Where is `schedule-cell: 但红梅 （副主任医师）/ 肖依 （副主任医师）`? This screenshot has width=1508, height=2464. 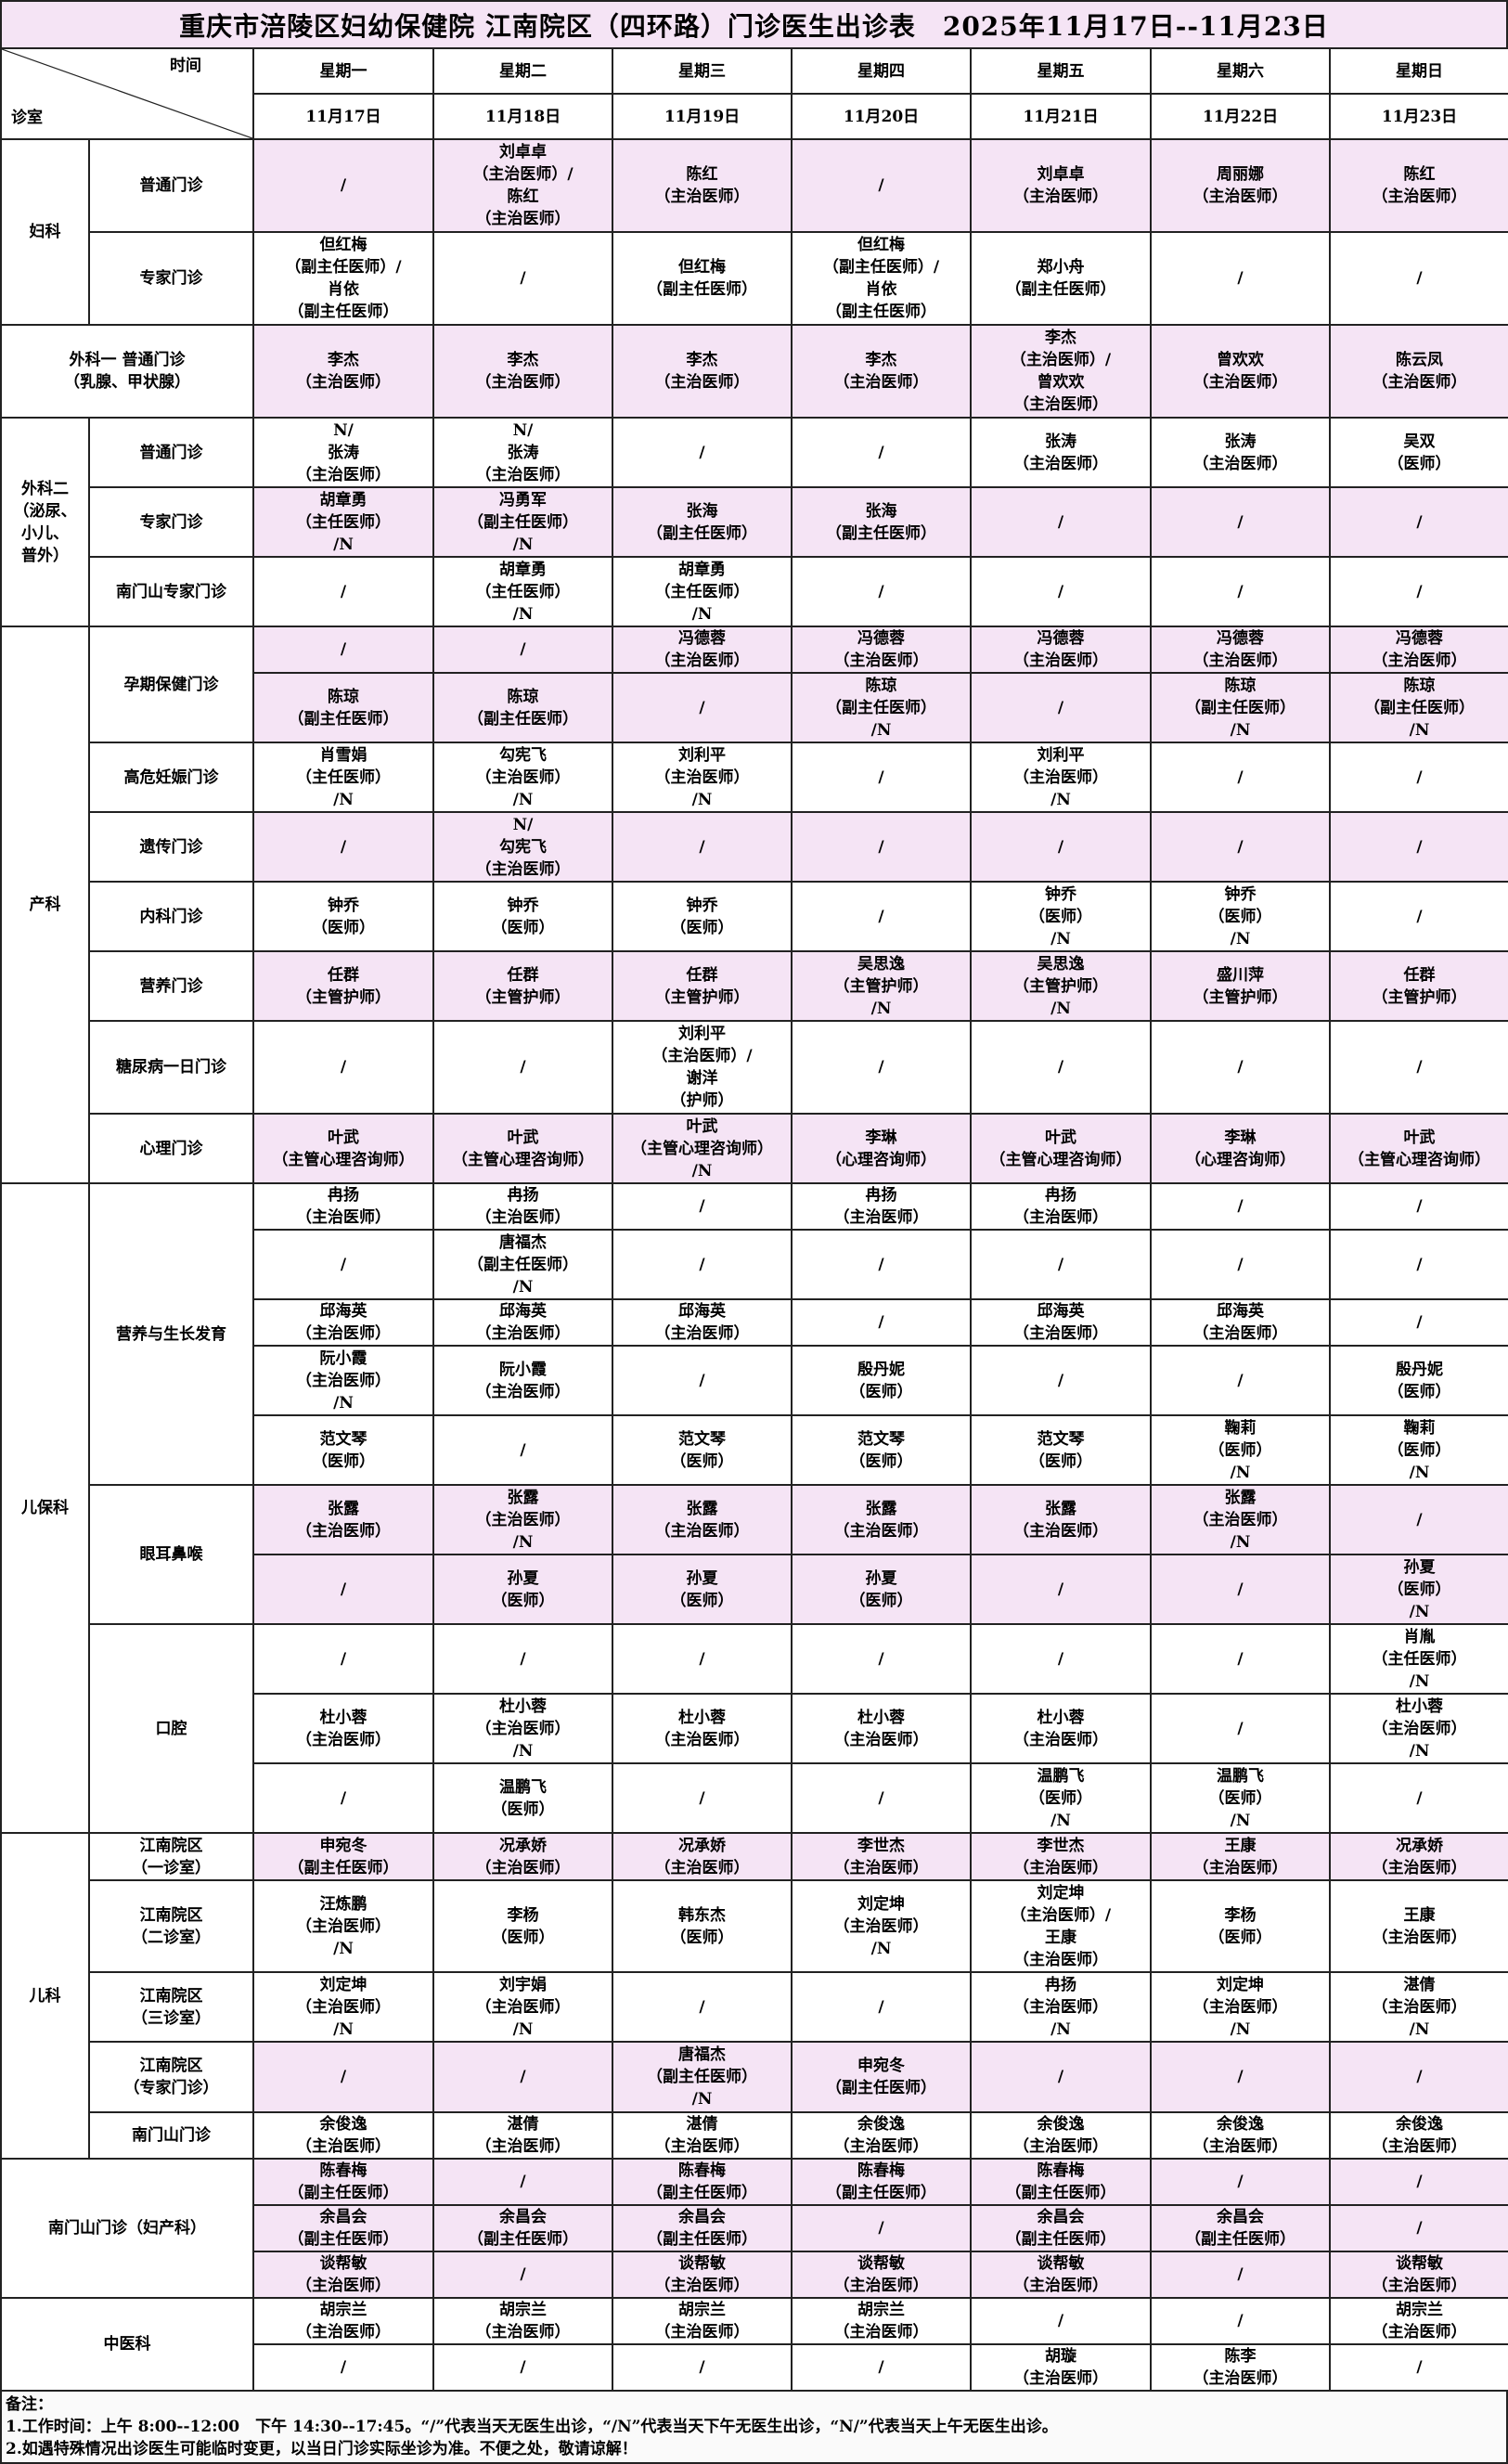
schedule-cell: 但红梅 （副主任医师）/ 肖依 （副主任医师） is located at coordinates (343, 279).